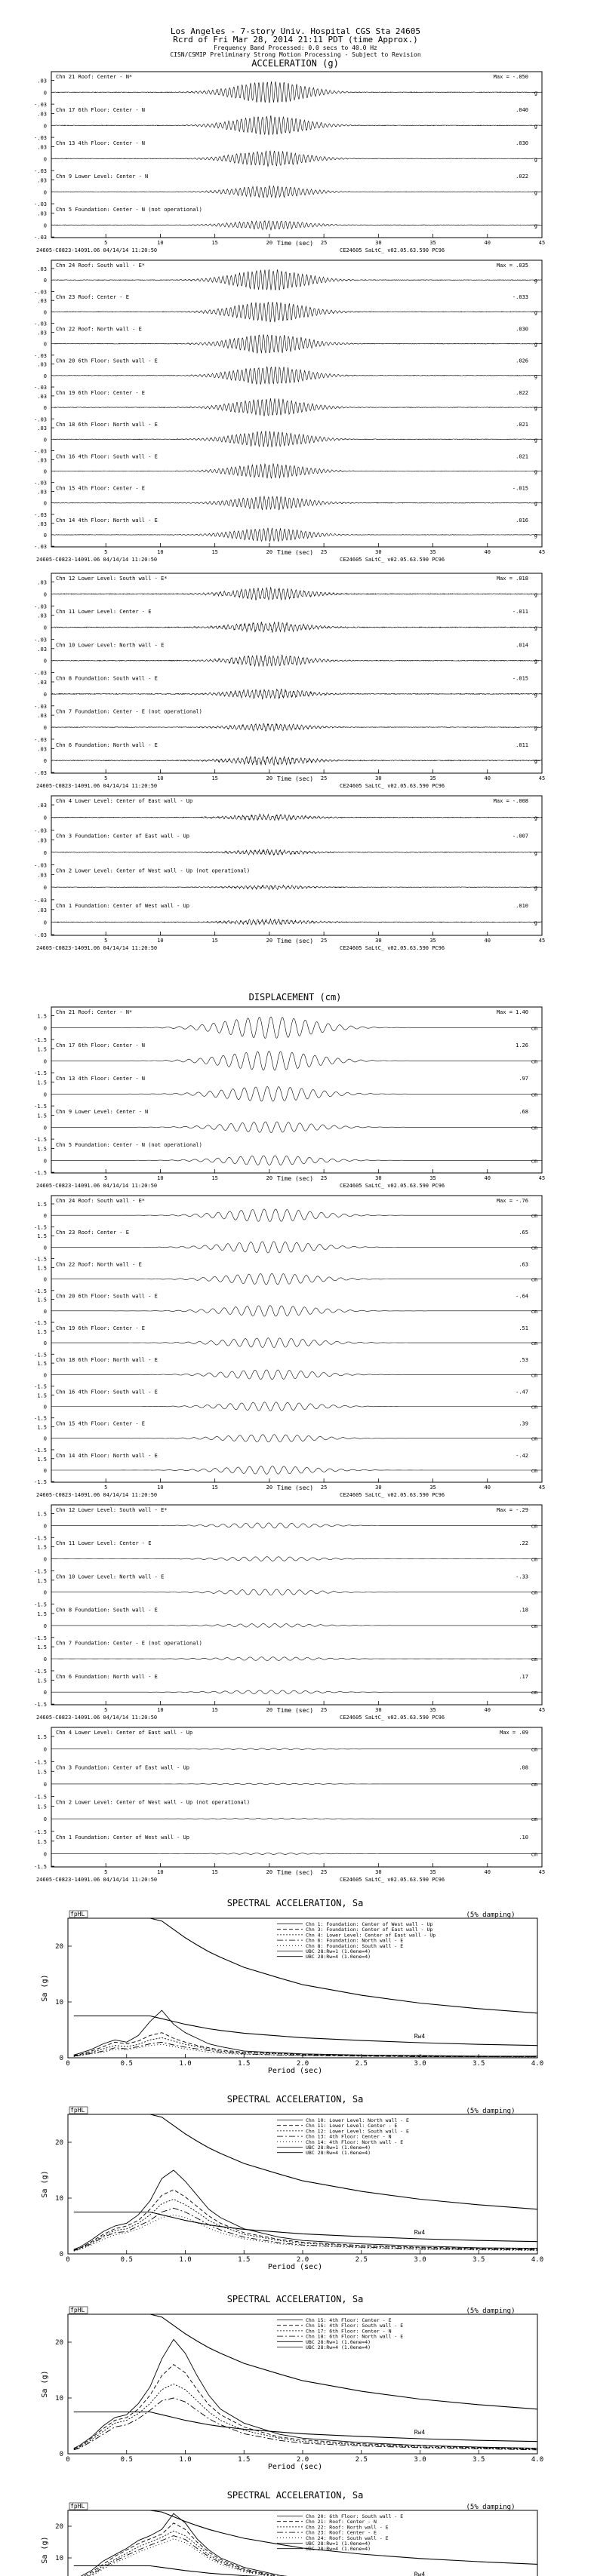 The width and height of the screenshot is (591, 2576). Describe the element at coordinates (68, 2064) in the screenshot. I see `x-tick-label: 0` at that location.